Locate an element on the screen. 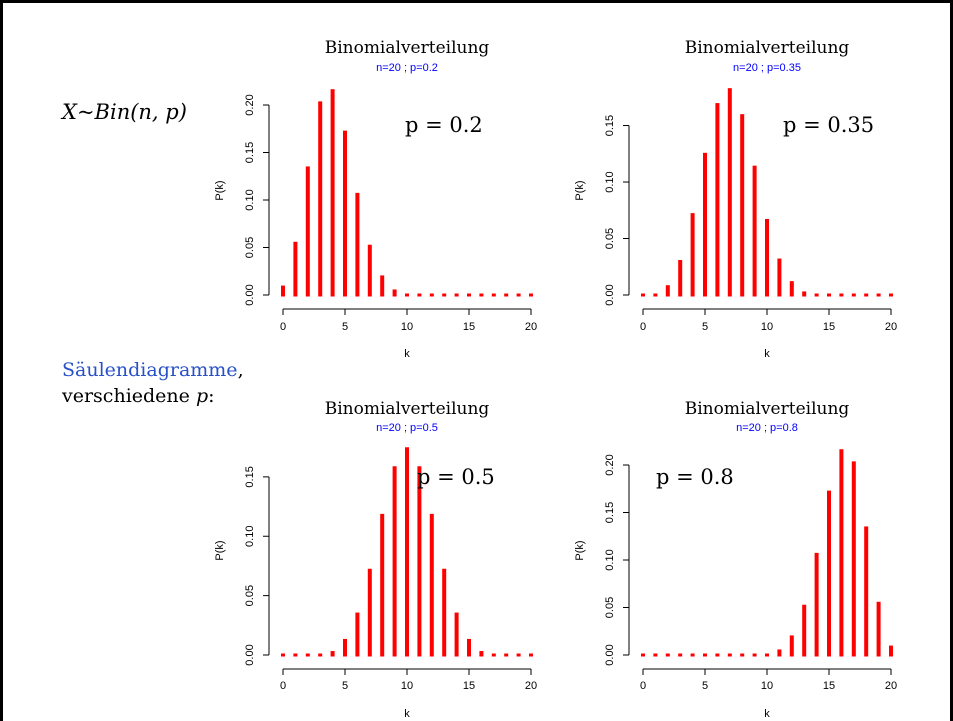 The width and height of the screenshot is (953, 721). chart-subtitle: n=20 ; p=0.2 is located at coordinates (407, 68).